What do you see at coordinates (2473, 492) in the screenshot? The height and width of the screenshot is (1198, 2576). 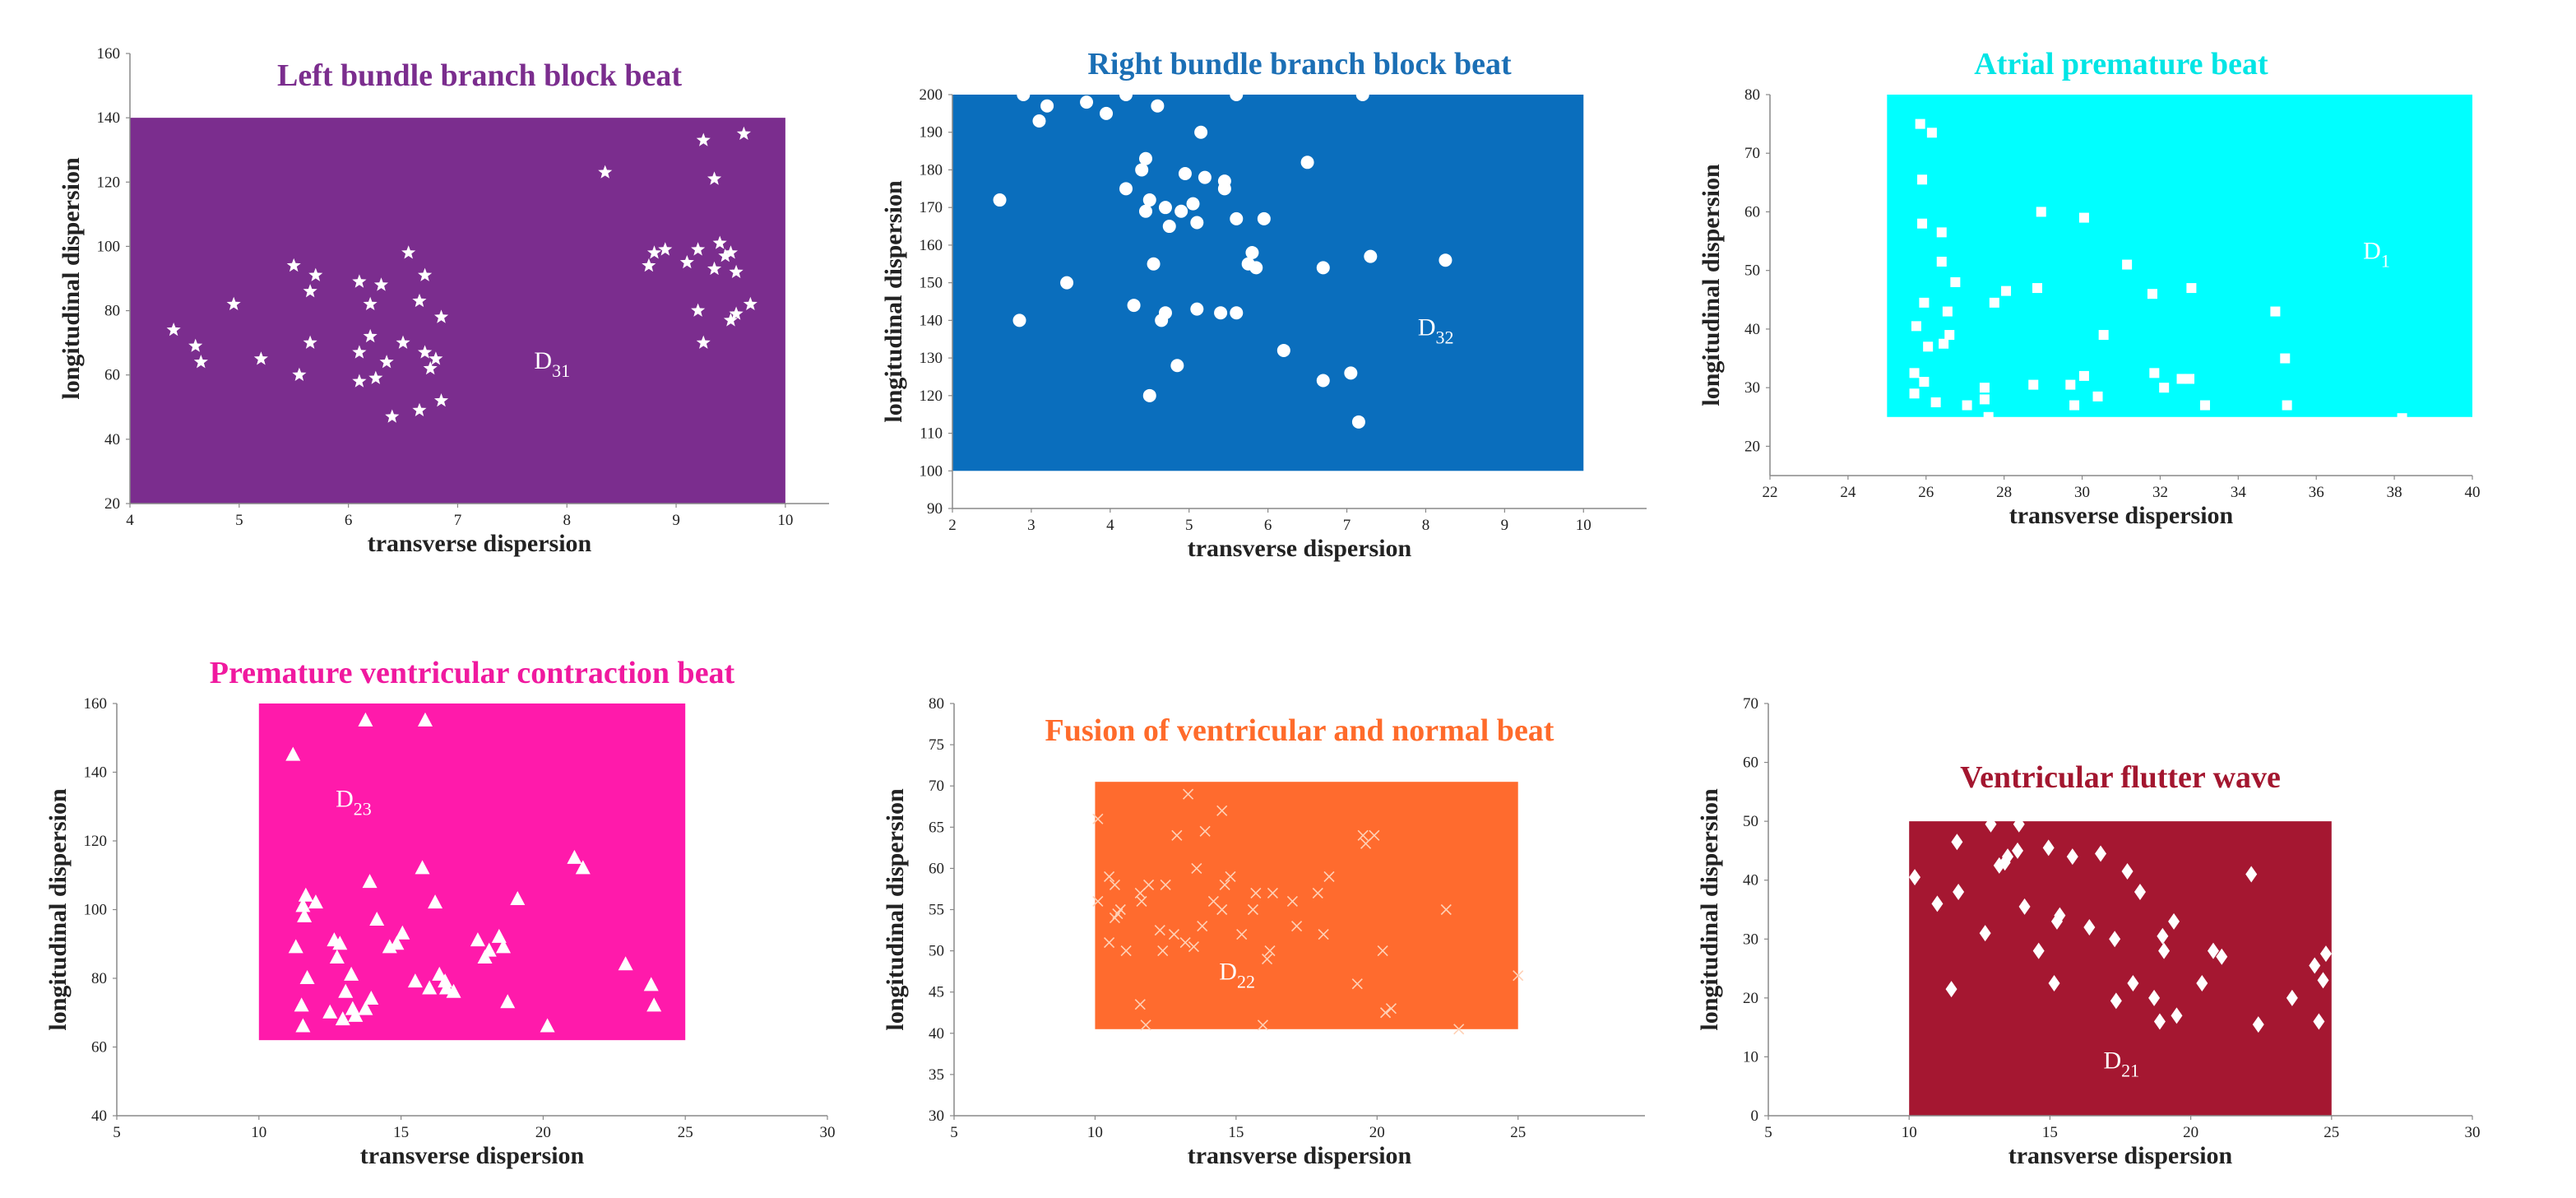 I see `x-tick-label: 40` at bounding box center [2473, 492].